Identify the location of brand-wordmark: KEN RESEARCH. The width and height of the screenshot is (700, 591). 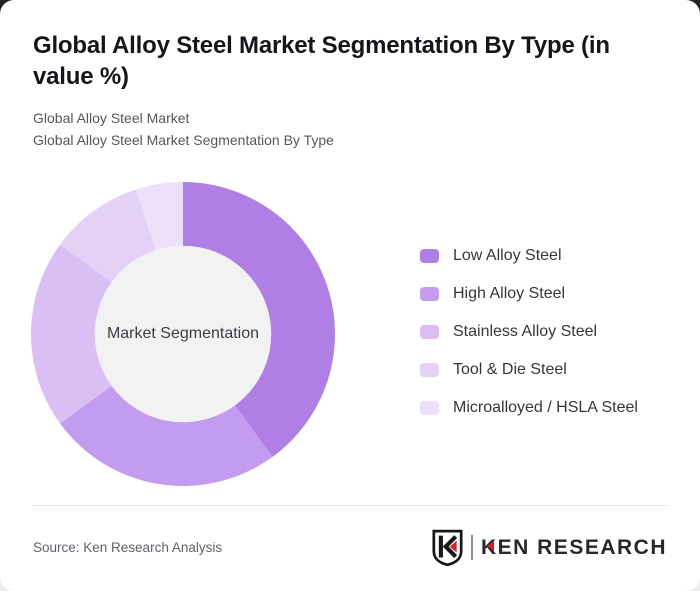
(574, 547).